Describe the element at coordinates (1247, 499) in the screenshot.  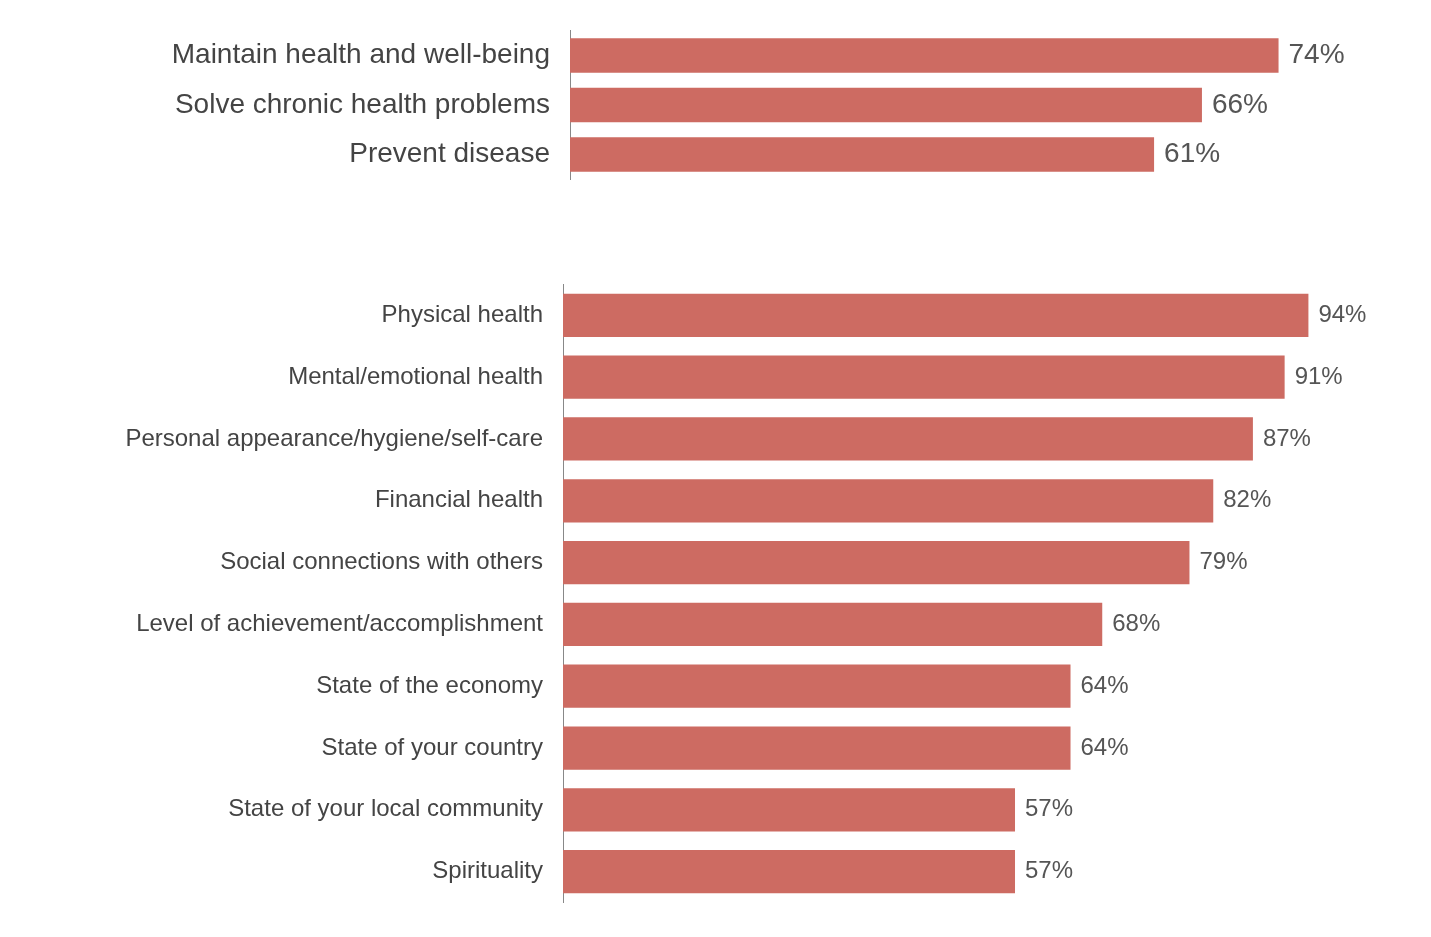
I see `data-label: 82%` at that location.